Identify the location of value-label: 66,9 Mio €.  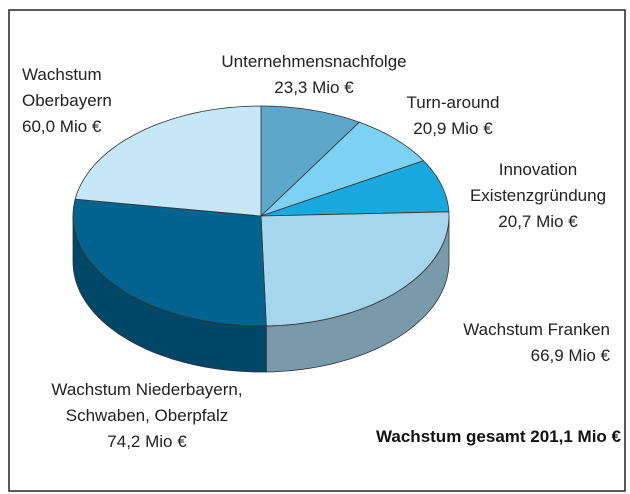
(570, 355).